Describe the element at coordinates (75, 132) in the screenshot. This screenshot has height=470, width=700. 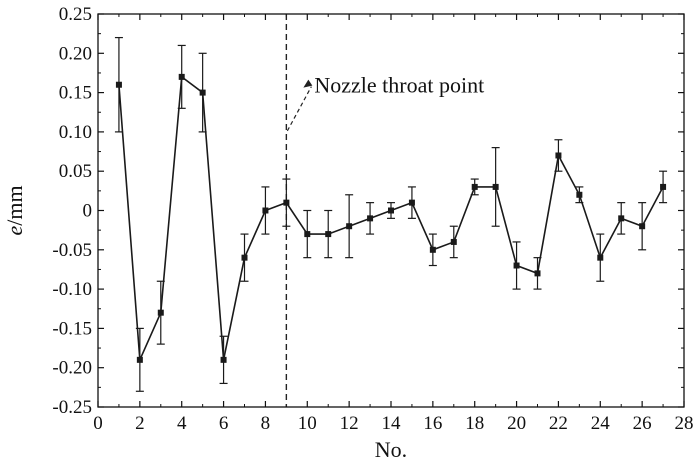
I see `y-tick-label: 0.10` at that location.